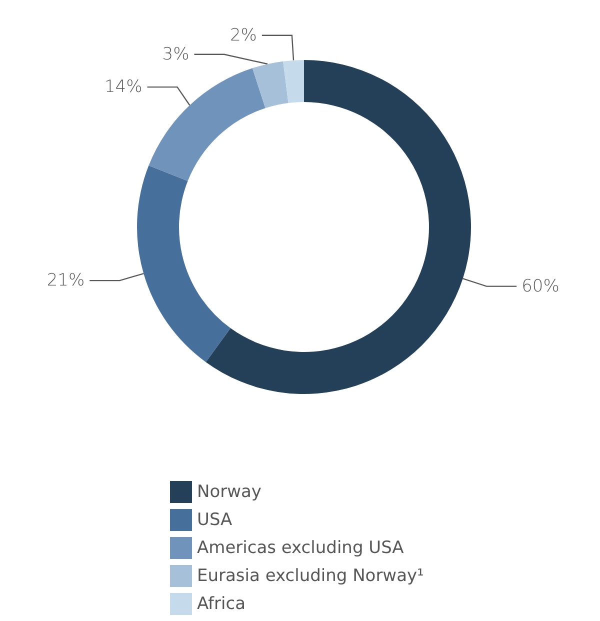  Describe the element at coordinates (123, 87) in the screenshot. I see `data-label: 14%` at that location.